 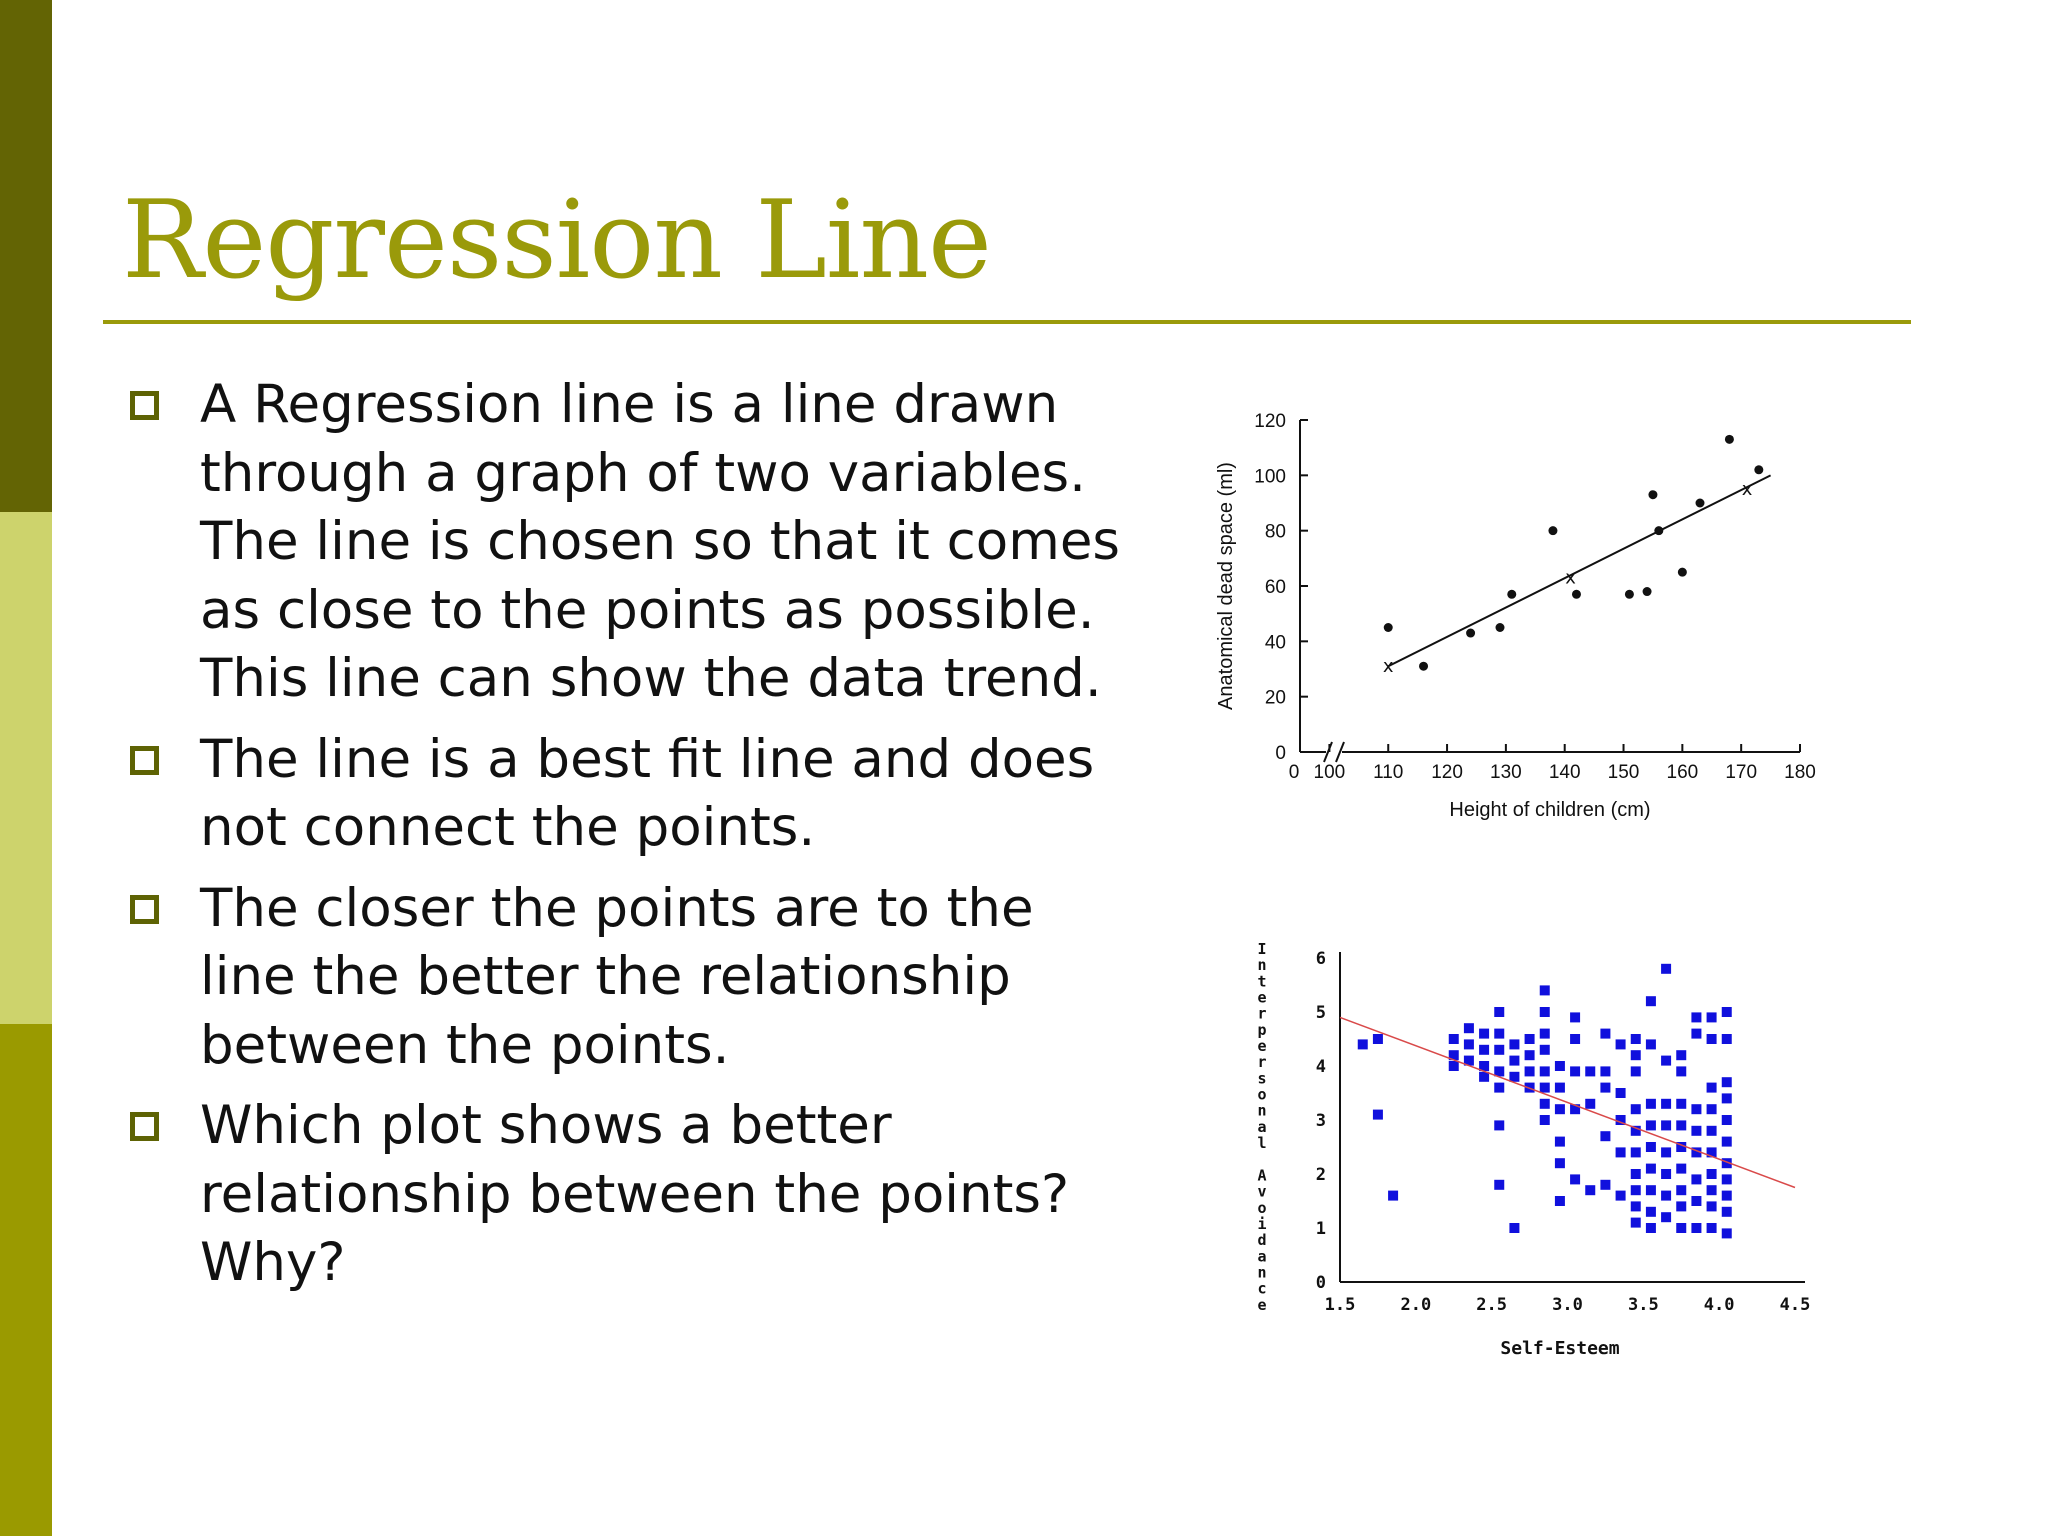 What do you see at coordinates (1565, 772) in the screenshot?
I see `x-tick-label: 140` at bounding box center [1565, 772].